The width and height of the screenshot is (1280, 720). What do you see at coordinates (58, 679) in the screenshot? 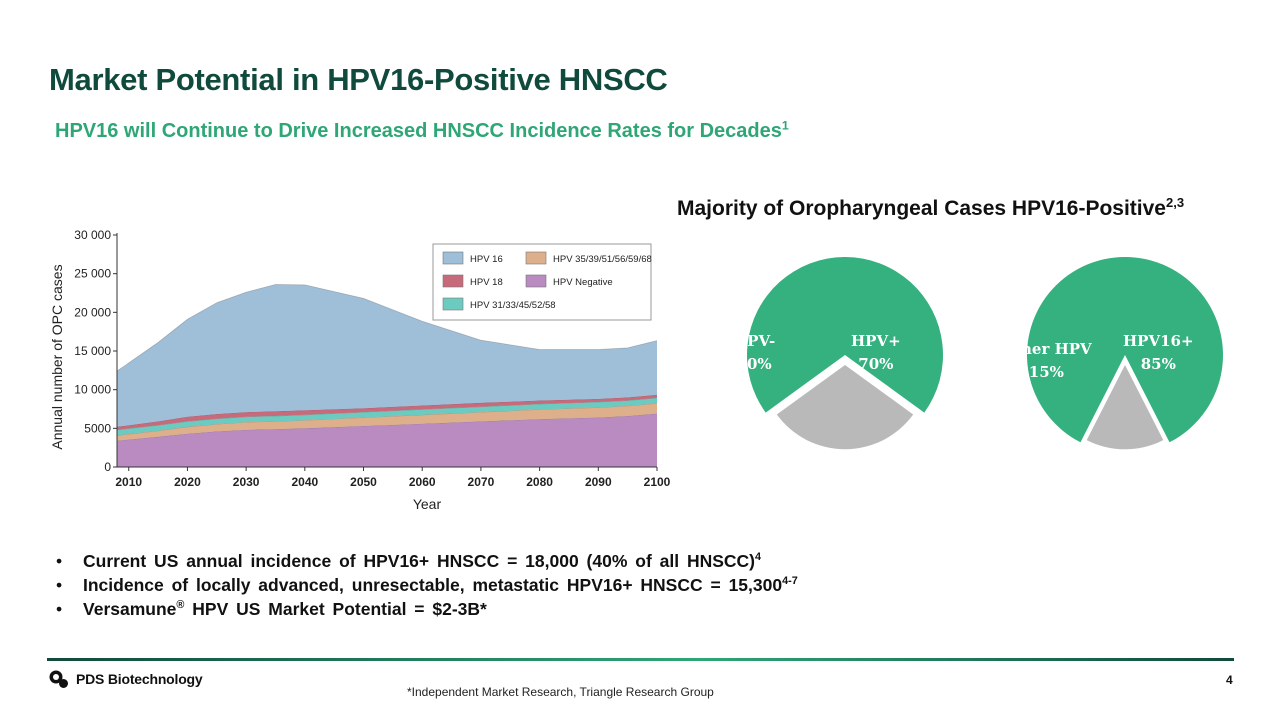
I see `pds-logo-icon` at bounding box center [58, 679].